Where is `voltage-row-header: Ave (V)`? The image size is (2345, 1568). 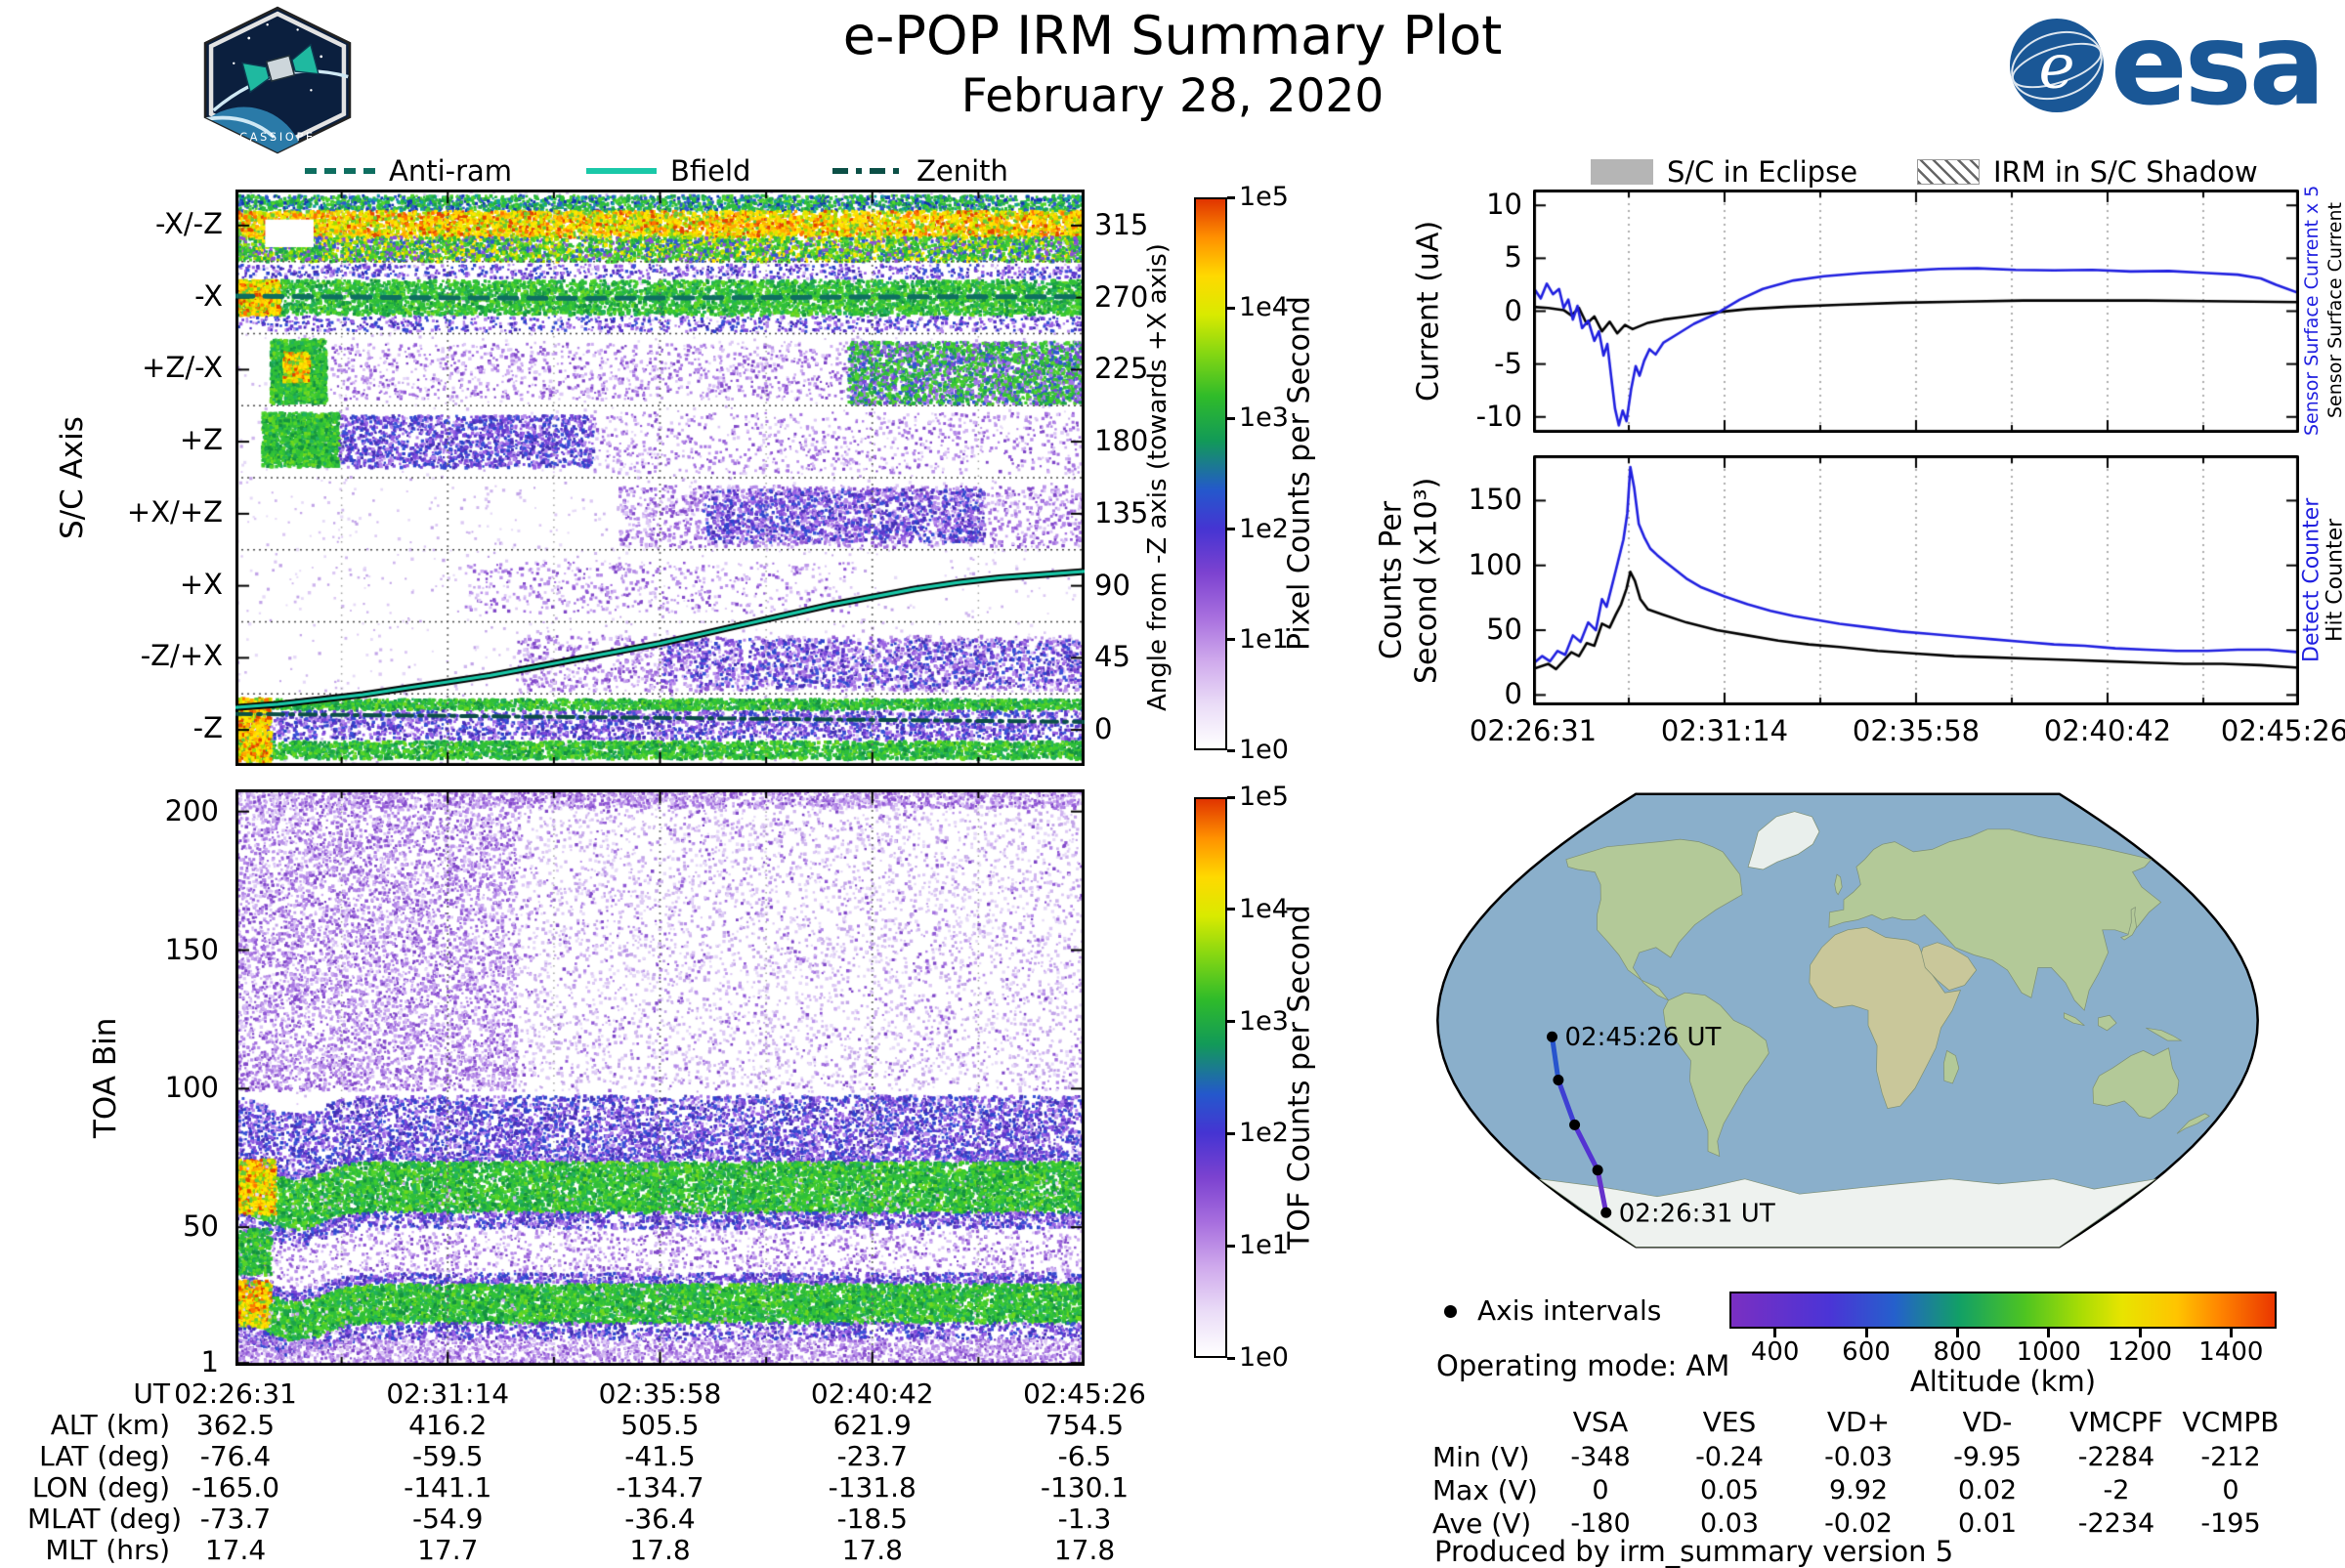 voltage-row-header: Ave (V) is located at coordinates (1482, 1523).